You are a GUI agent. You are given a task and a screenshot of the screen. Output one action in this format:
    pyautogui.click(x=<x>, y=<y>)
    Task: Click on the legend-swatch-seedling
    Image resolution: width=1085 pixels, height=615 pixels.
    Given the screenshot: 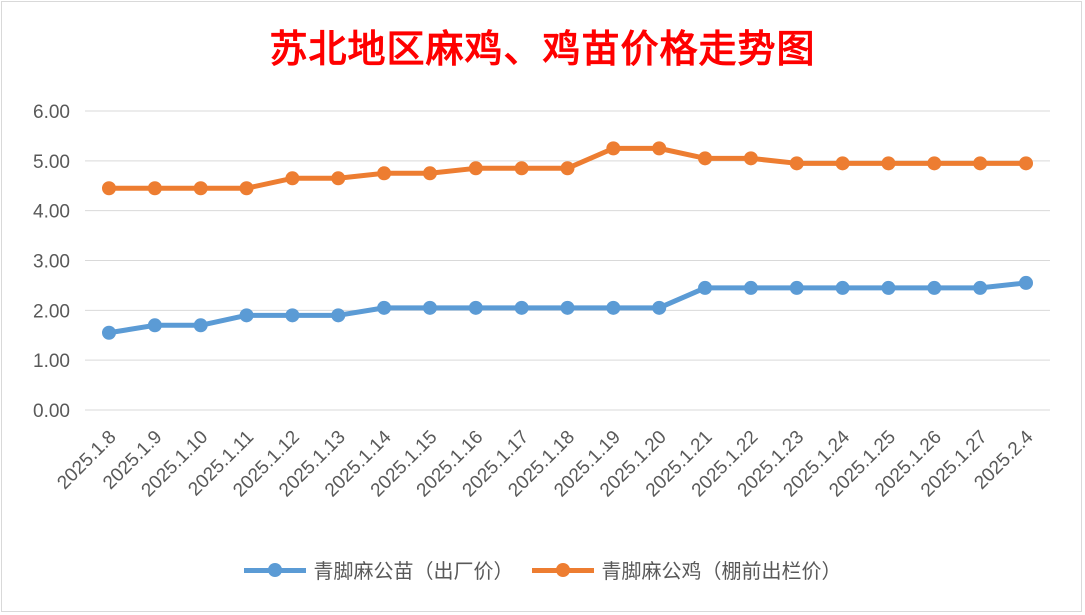 What is the action you would take?
    pyautogui.click(x=274, y=569)
    